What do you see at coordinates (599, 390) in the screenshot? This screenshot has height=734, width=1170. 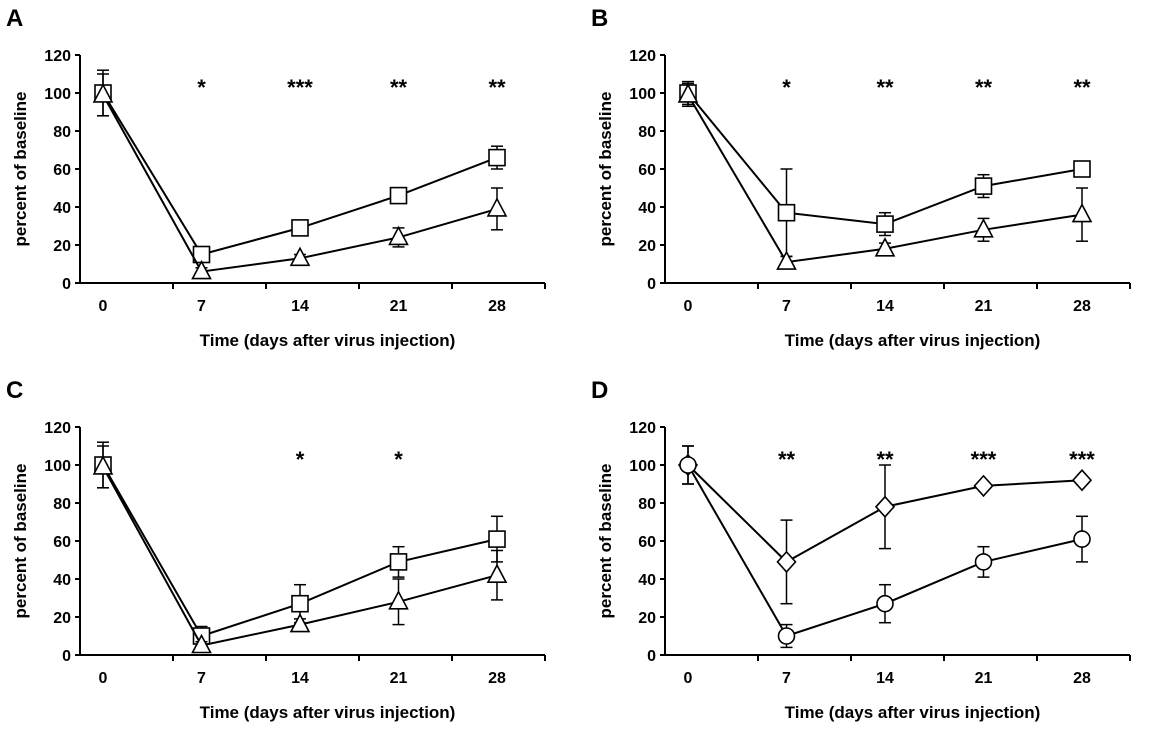 I see `panel-letter: D` at bounding box center [599, 390].